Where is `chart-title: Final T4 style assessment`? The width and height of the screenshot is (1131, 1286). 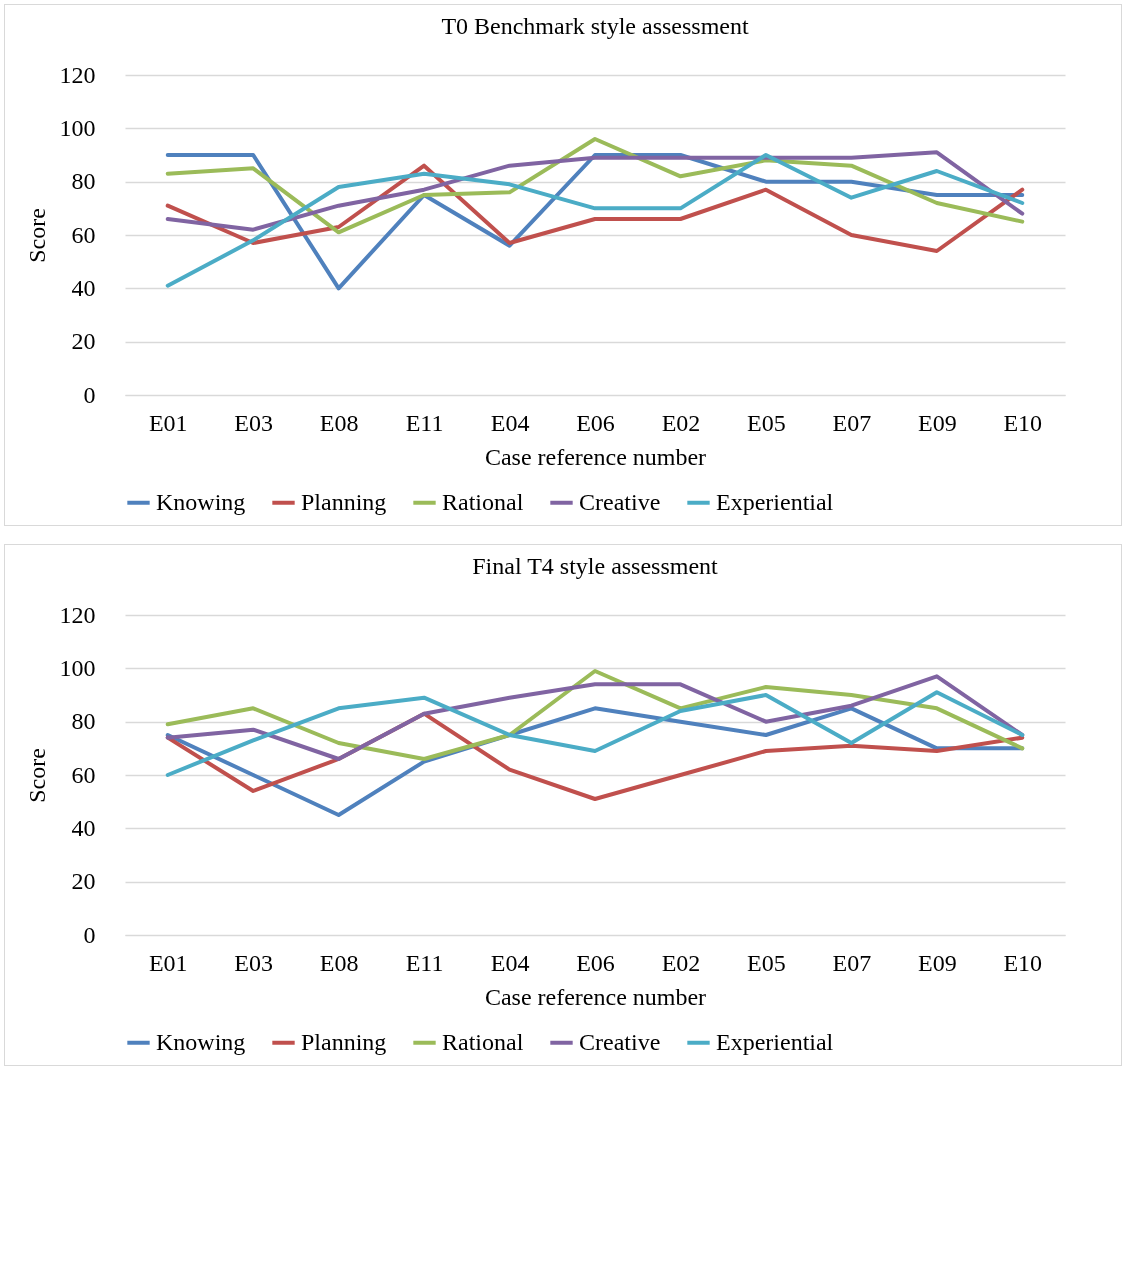 chart-title: Final T4 style assessment is located at coordinates (595, 566).